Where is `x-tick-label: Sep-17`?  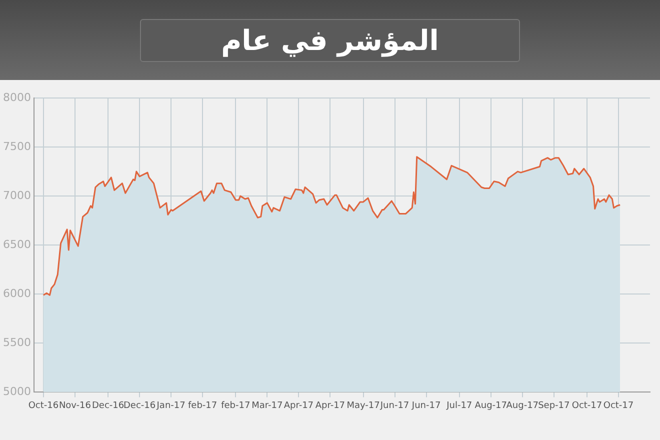 x-tick-label: Sep-17 is located at coordinates (554, 405).